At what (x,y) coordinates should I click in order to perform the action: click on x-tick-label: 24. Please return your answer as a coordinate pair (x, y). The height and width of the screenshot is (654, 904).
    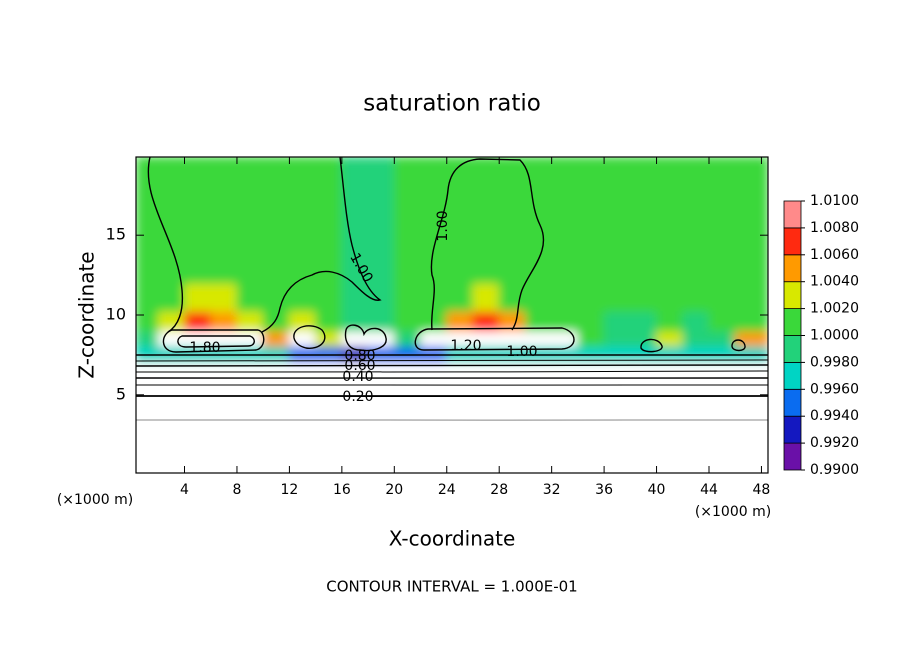
    Looking at the image, I should click on (447, 490).